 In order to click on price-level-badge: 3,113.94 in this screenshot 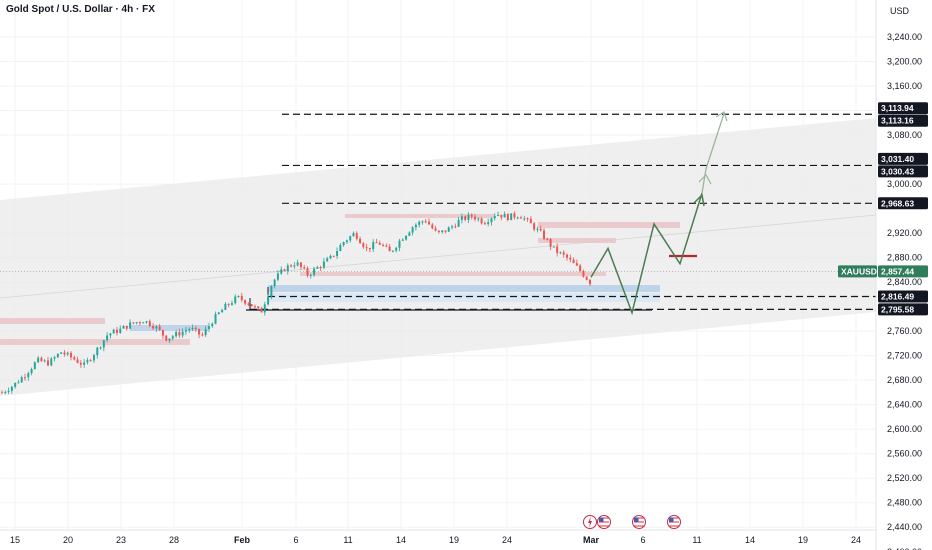, I will do `click(903, 108)`.